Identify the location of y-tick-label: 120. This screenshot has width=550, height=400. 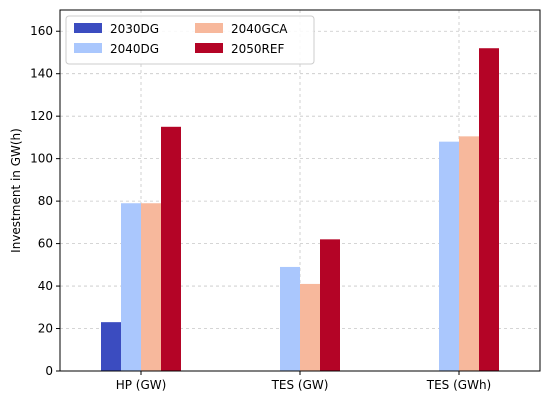
(41, 116).